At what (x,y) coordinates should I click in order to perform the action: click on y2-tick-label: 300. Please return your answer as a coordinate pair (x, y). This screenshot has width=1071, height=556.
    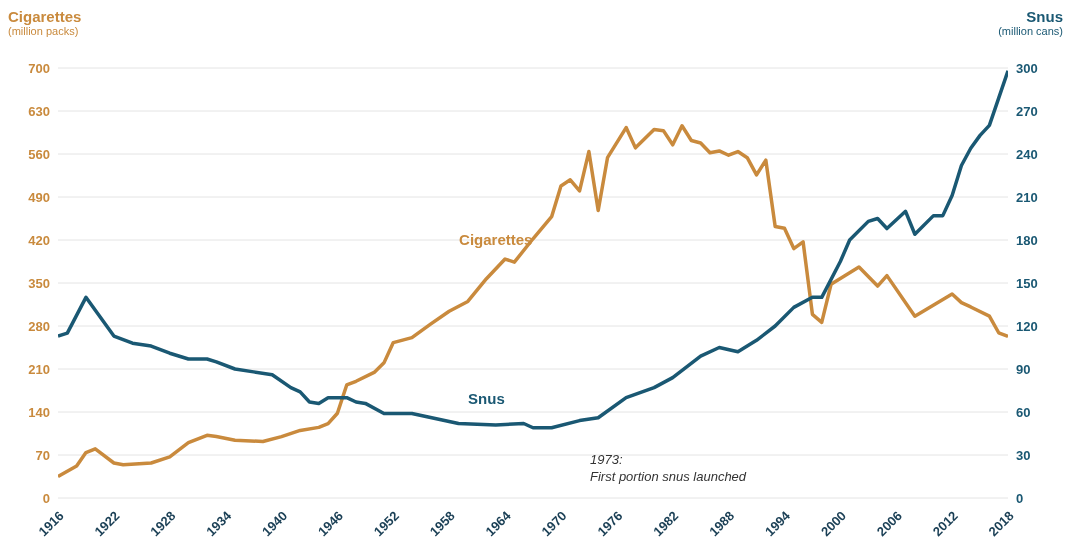
    Looking at the image, I should click on (1027, 68).